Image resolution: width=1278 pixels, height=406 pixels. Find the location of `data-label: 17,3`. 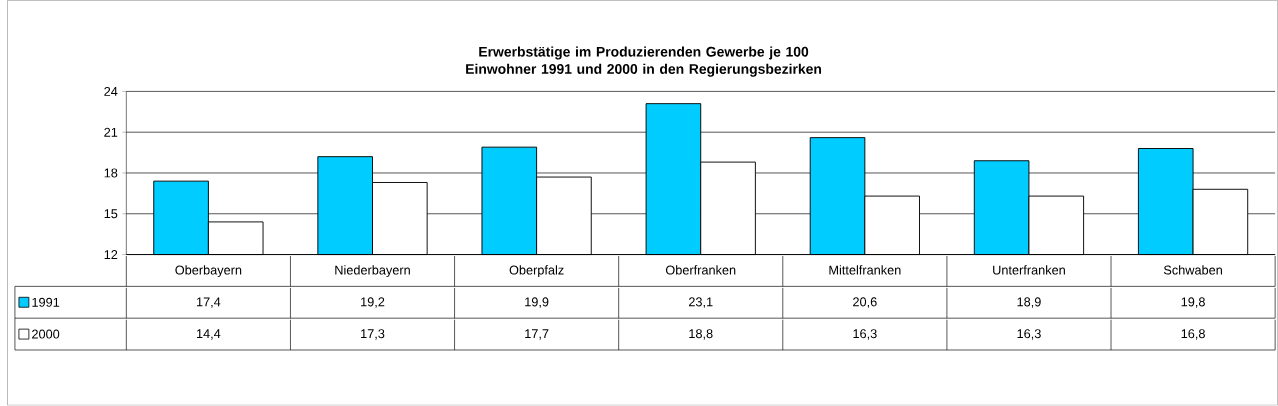

data-label: 17,3 is located at coordinates (373, 334).